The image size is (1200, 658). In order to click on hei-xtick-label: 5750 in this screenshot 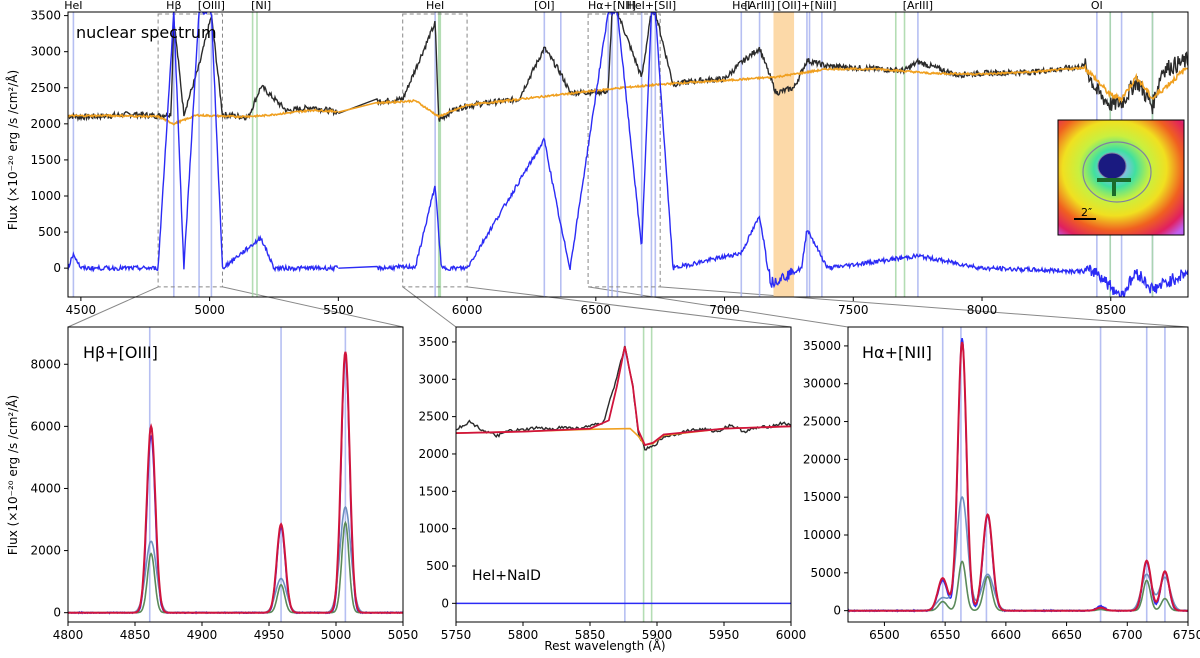, I will do `click(456, 635)`.